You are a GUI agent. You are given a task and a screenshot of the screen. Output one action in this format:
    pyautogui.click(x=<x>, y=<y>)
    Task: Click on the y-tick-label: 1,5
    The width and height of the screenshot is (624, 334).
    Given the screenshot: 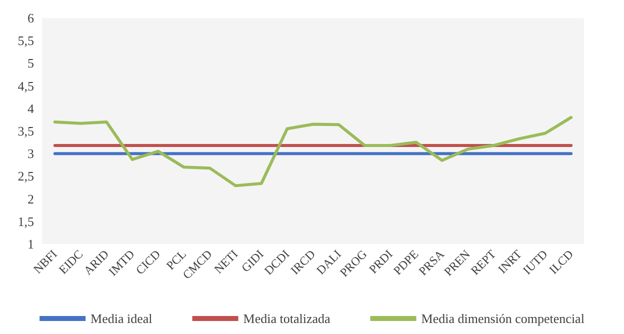 What is the action you would take?
    pyautogui.click(x=26, y=221)
    